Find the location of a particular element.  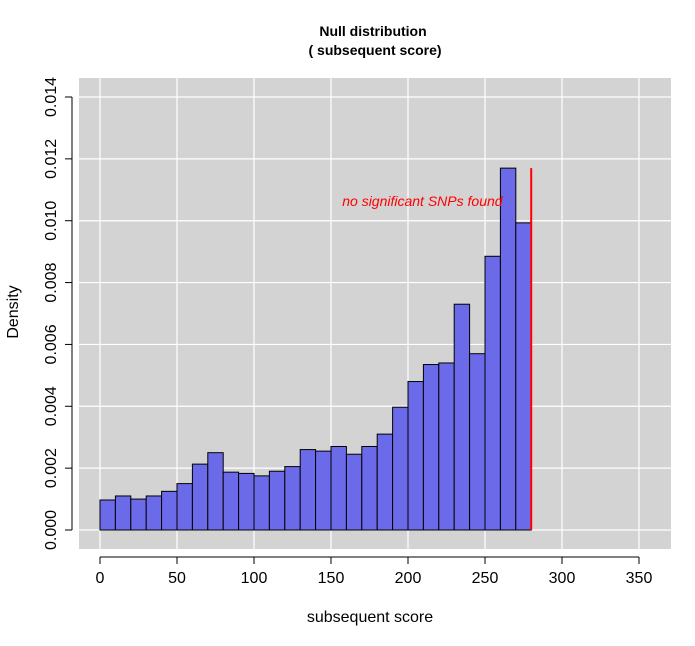

y-axis: 0.000 0.002 0.004 0.006 0.008 0.010 0.012 0.014 is located at coordinates (58, 313).